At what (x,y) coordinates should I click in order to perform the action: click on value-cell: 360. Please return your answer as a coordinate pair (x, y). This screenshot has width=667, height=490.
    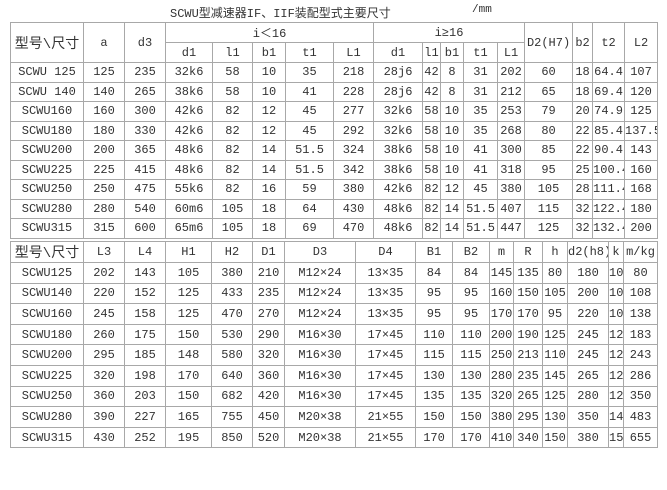
    Looking at the image, I should click on (268, 375).